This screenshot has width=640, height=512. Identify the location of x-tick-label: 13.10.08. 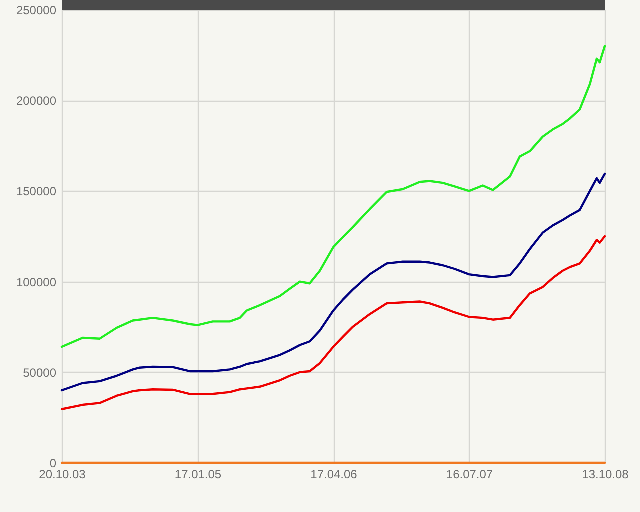
(606, 475).